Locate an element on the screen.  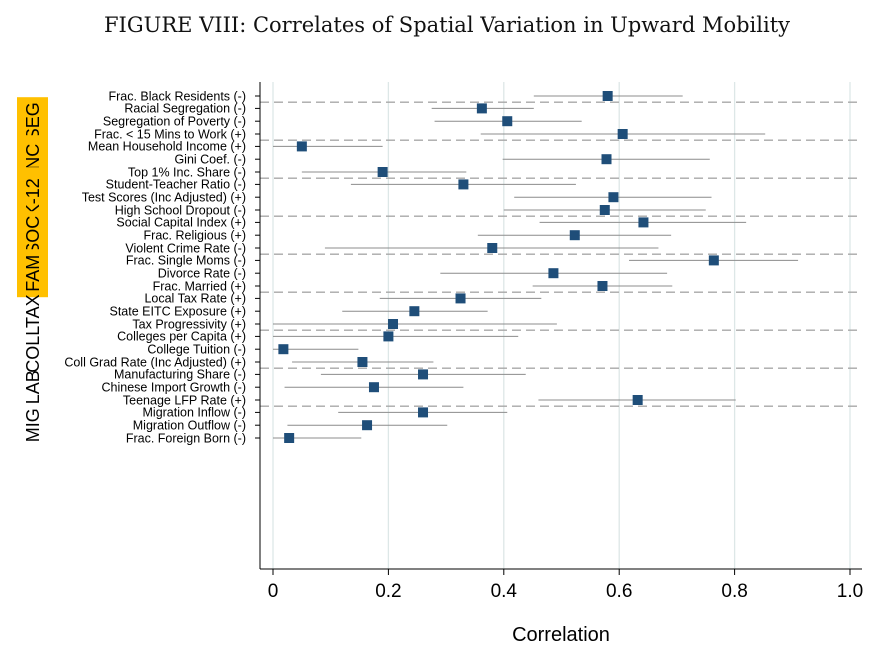
x-tick-label: 1.0 is located at coordinates (850, 591).